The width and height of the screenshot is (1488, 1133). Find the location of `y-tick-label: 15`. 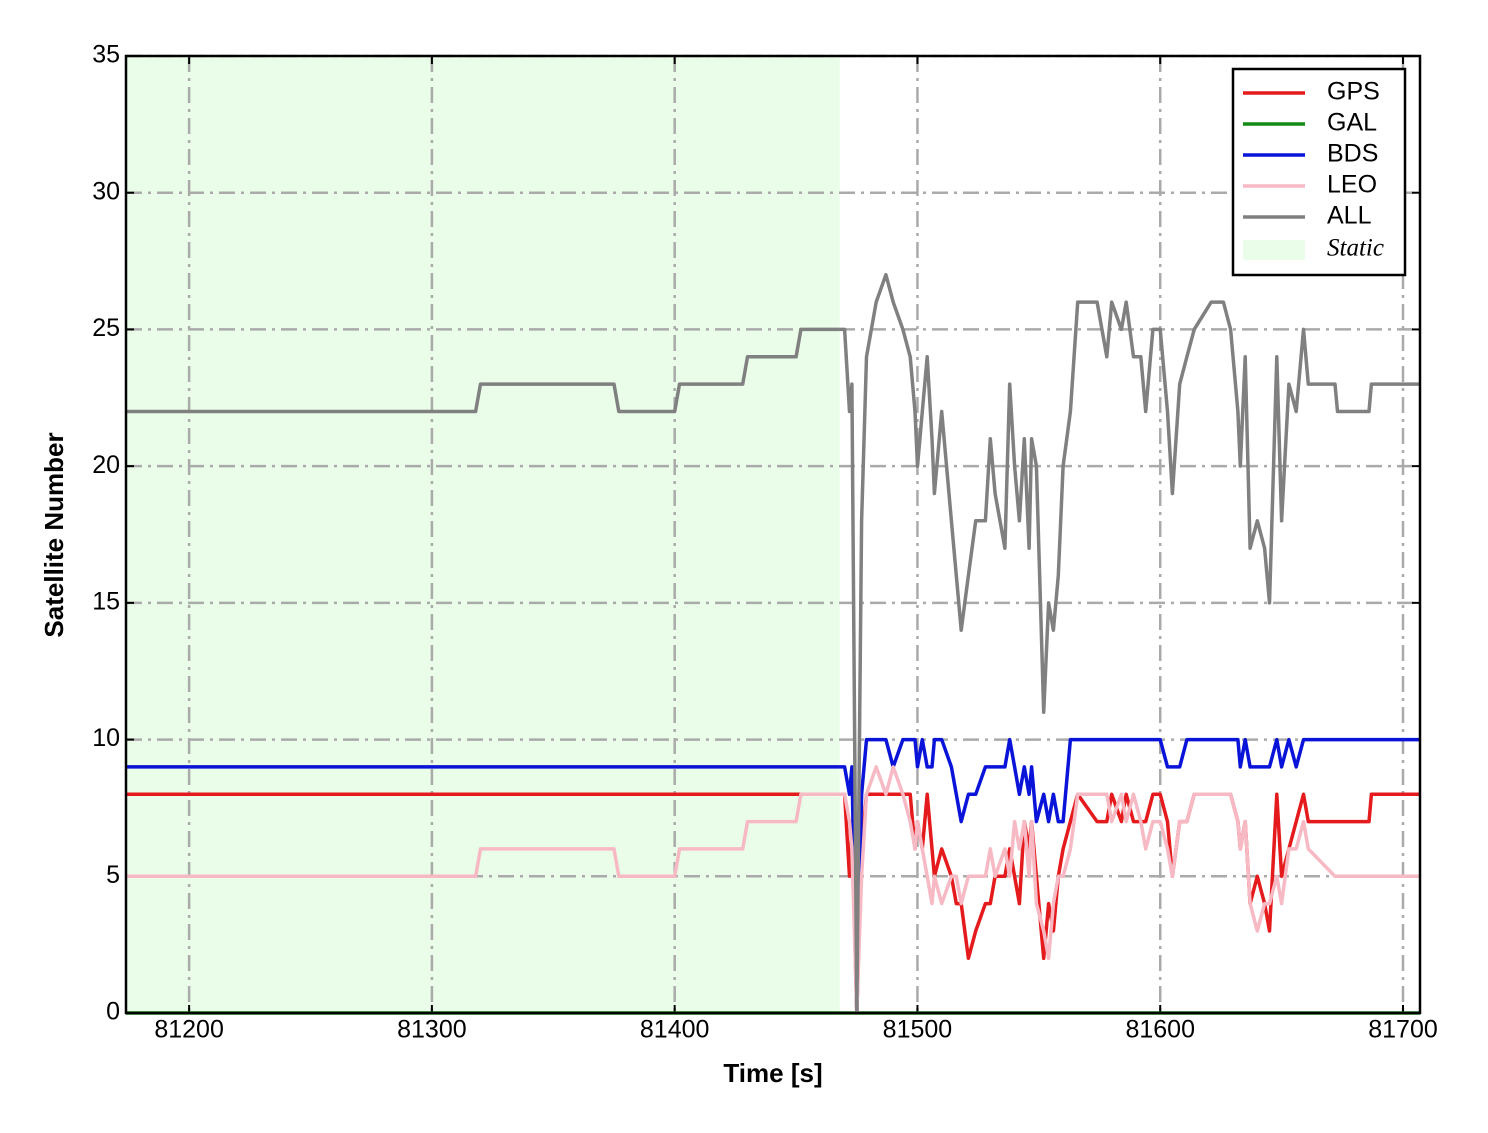

y-tick-label: 15 is located at coordinates (106, 601).